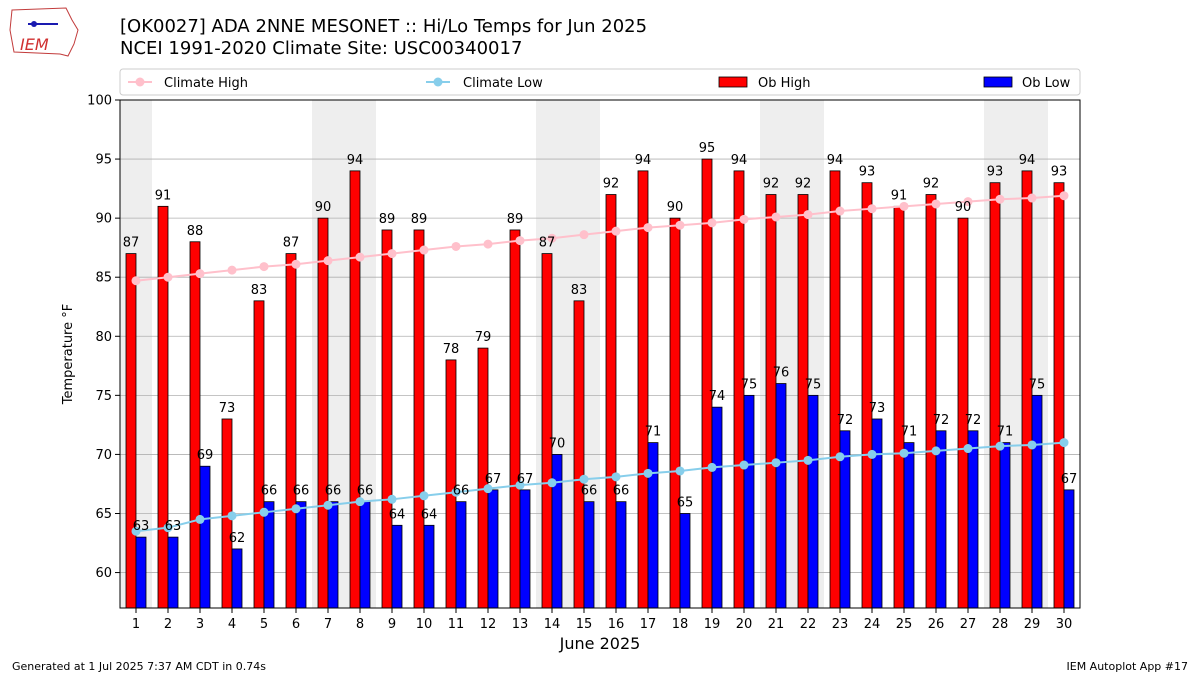  Describe the element at coordinates (200, 624) in the screenshot. I see `x-tick-label-3: 3` at that location.